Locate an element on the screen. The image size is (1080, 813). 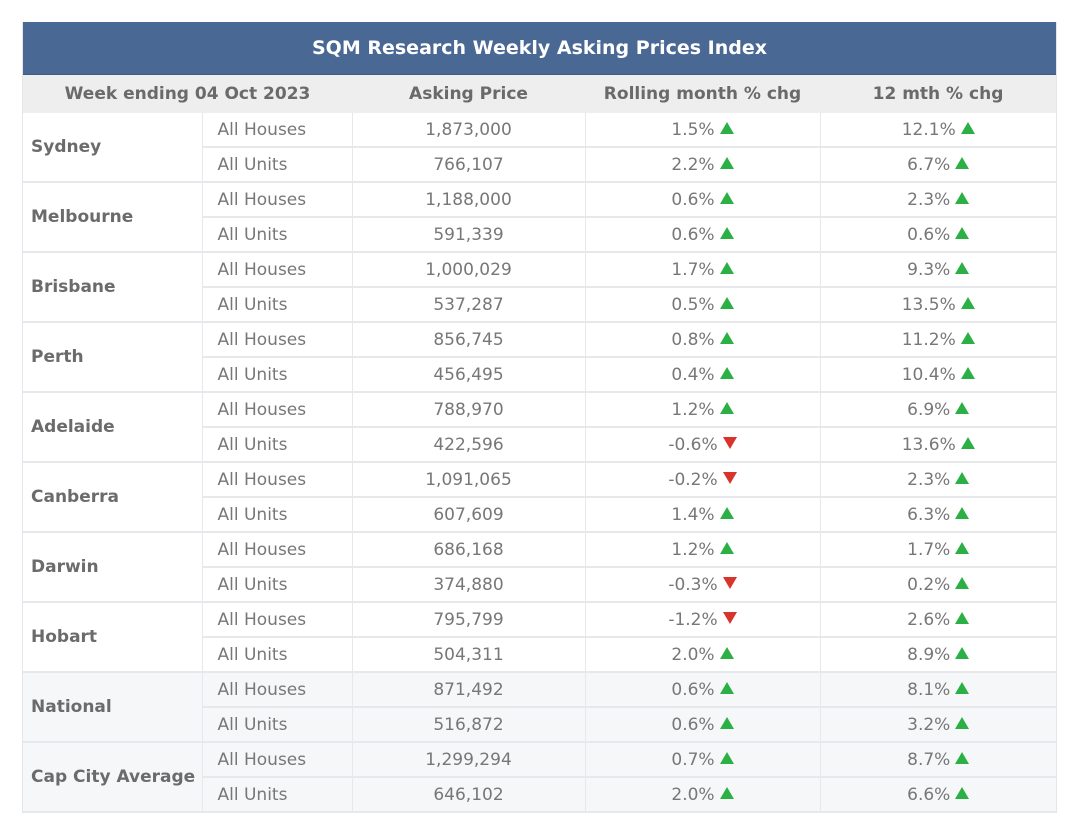
table-row: All Units 374,880 -0.3% 0.2% is located at coordinates (539, 585).